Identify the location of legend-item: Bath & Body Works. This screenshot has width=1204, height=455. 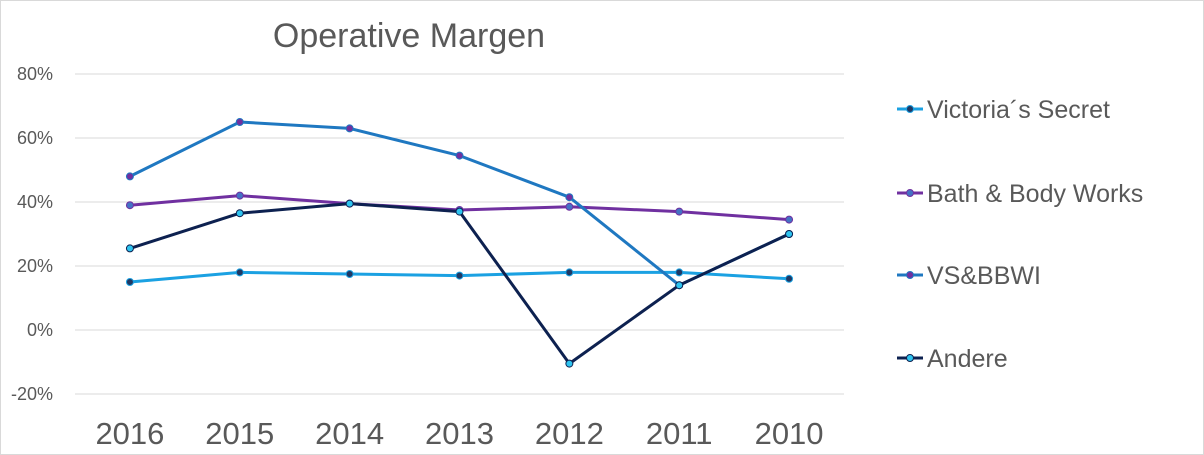
(1020, 194).